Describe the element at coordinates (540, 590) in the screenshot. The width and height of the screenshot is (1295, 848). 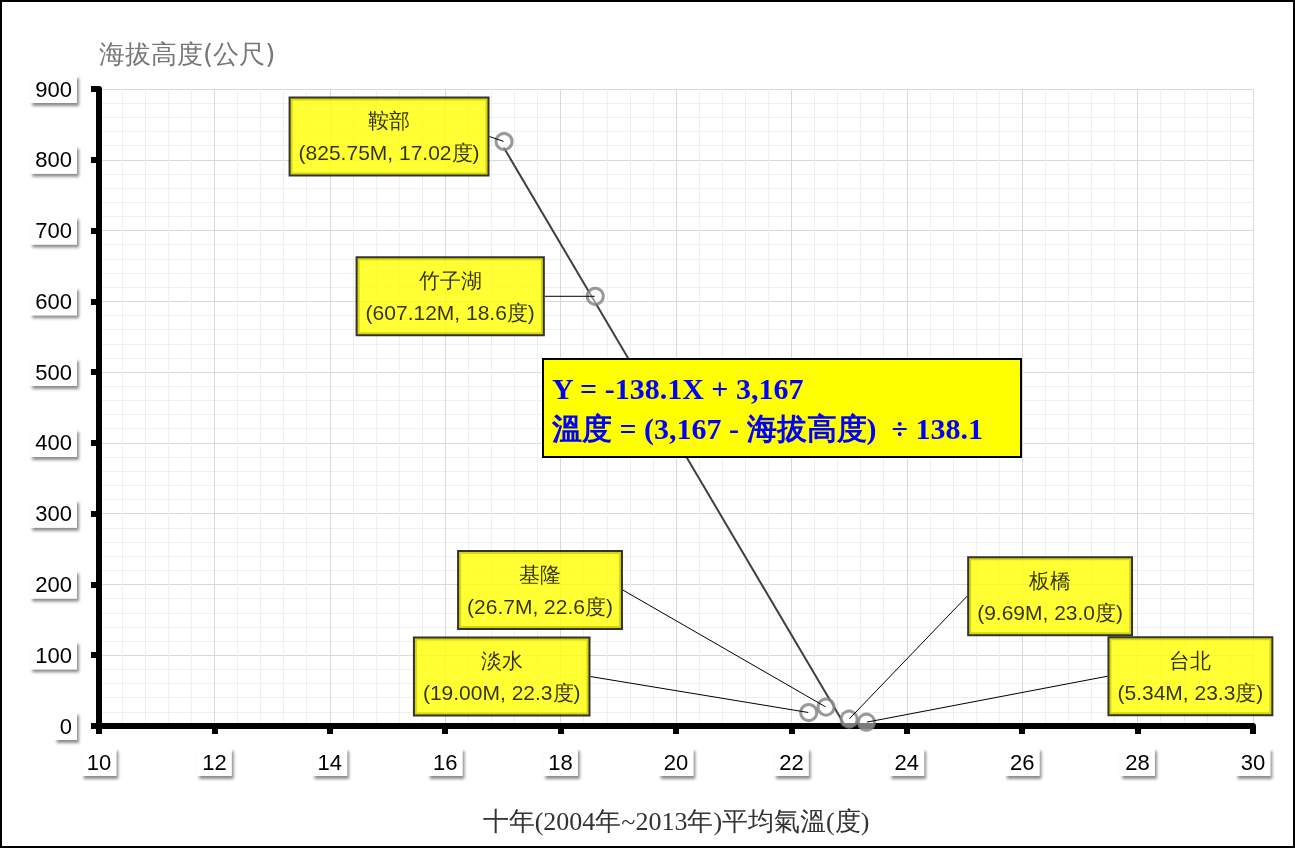
I see `annotation: 基隆 (26.7M, 22.6度)` at that location.